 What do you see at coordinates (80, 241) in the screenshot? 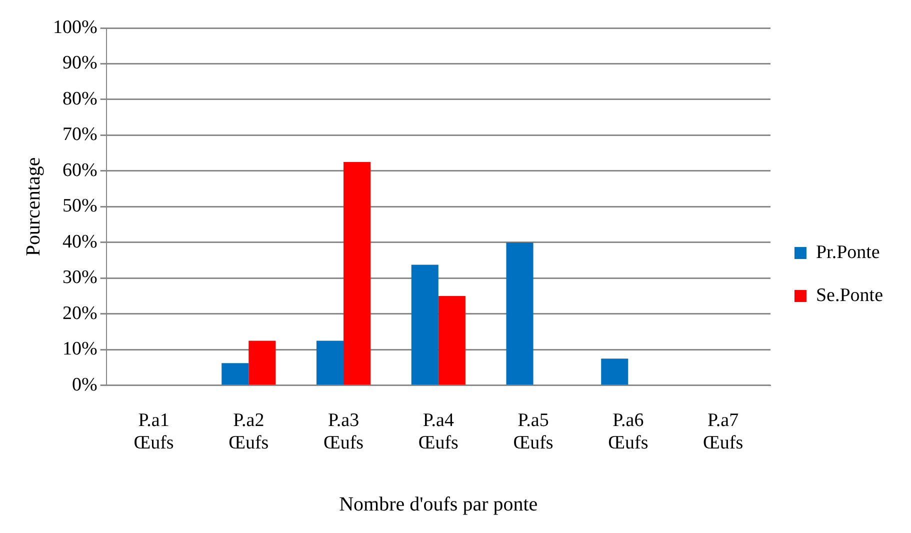
I see `y-tick-label: 40%` at bounding box center [80, 241].